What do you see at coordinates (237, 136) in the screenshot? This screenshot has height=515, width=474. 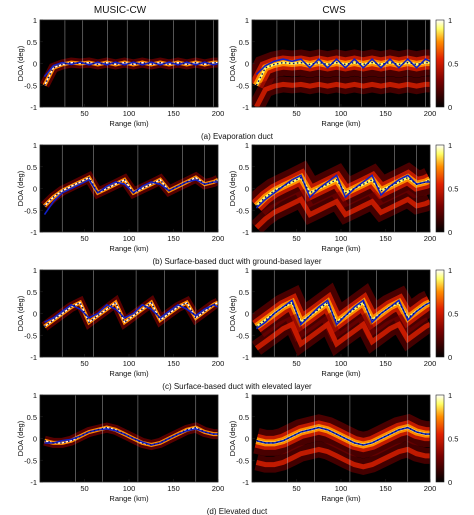 I see `panel-caption: (a) Evaporation duct` at bounding box center [237, 136].